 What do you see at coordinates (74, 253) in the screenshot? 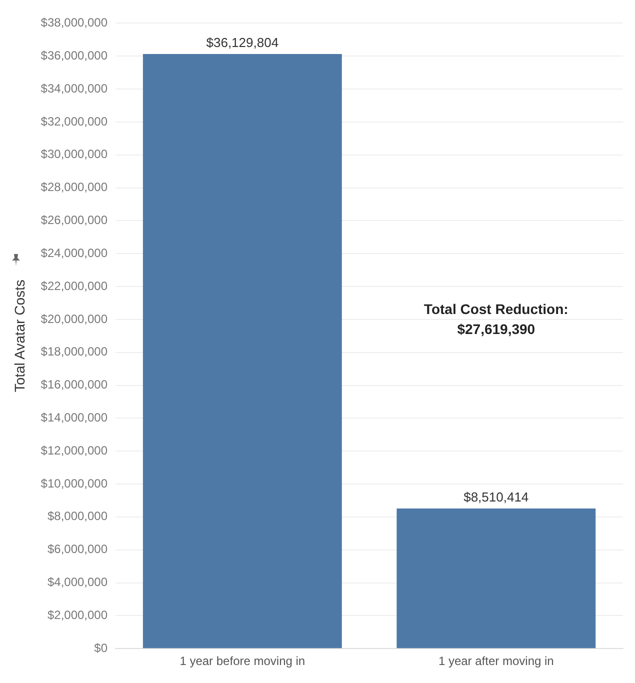
I see `y-tick-label: $24,000,000` at bounding box center [74, 253].